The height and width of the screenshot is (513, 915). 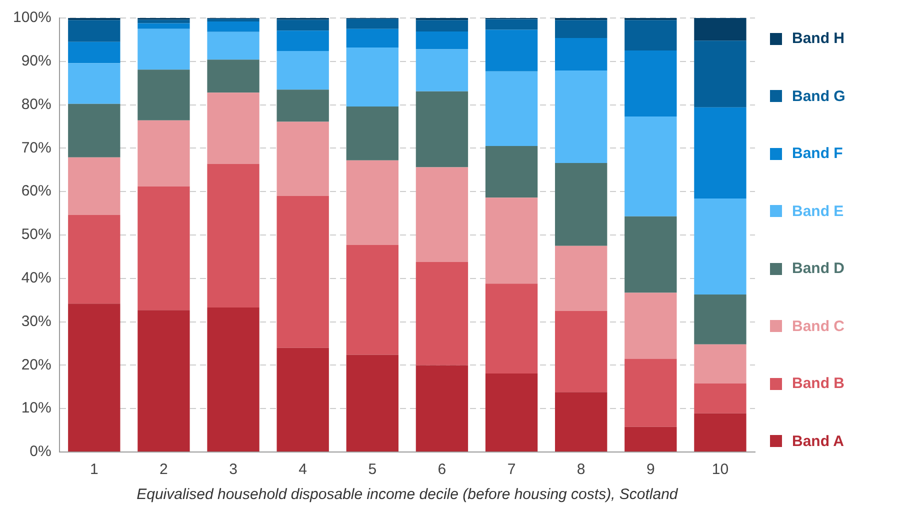 I want to click on legend-label: Band G, so click(x=819, y=96).